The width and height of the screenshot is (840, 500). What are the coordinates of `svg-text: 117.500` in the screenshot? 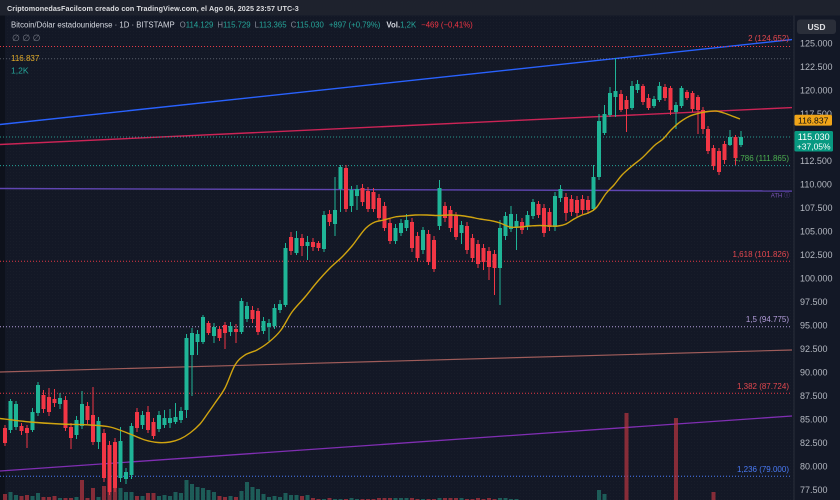 It's located at (816, 114).